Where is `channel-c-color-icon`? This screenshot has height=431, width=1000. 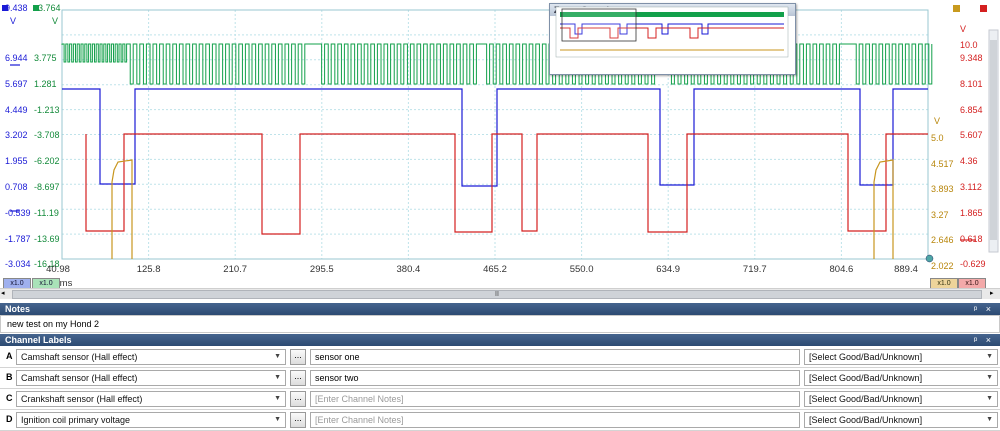 channel-c-color-icon is located at coordinates (983, 8).